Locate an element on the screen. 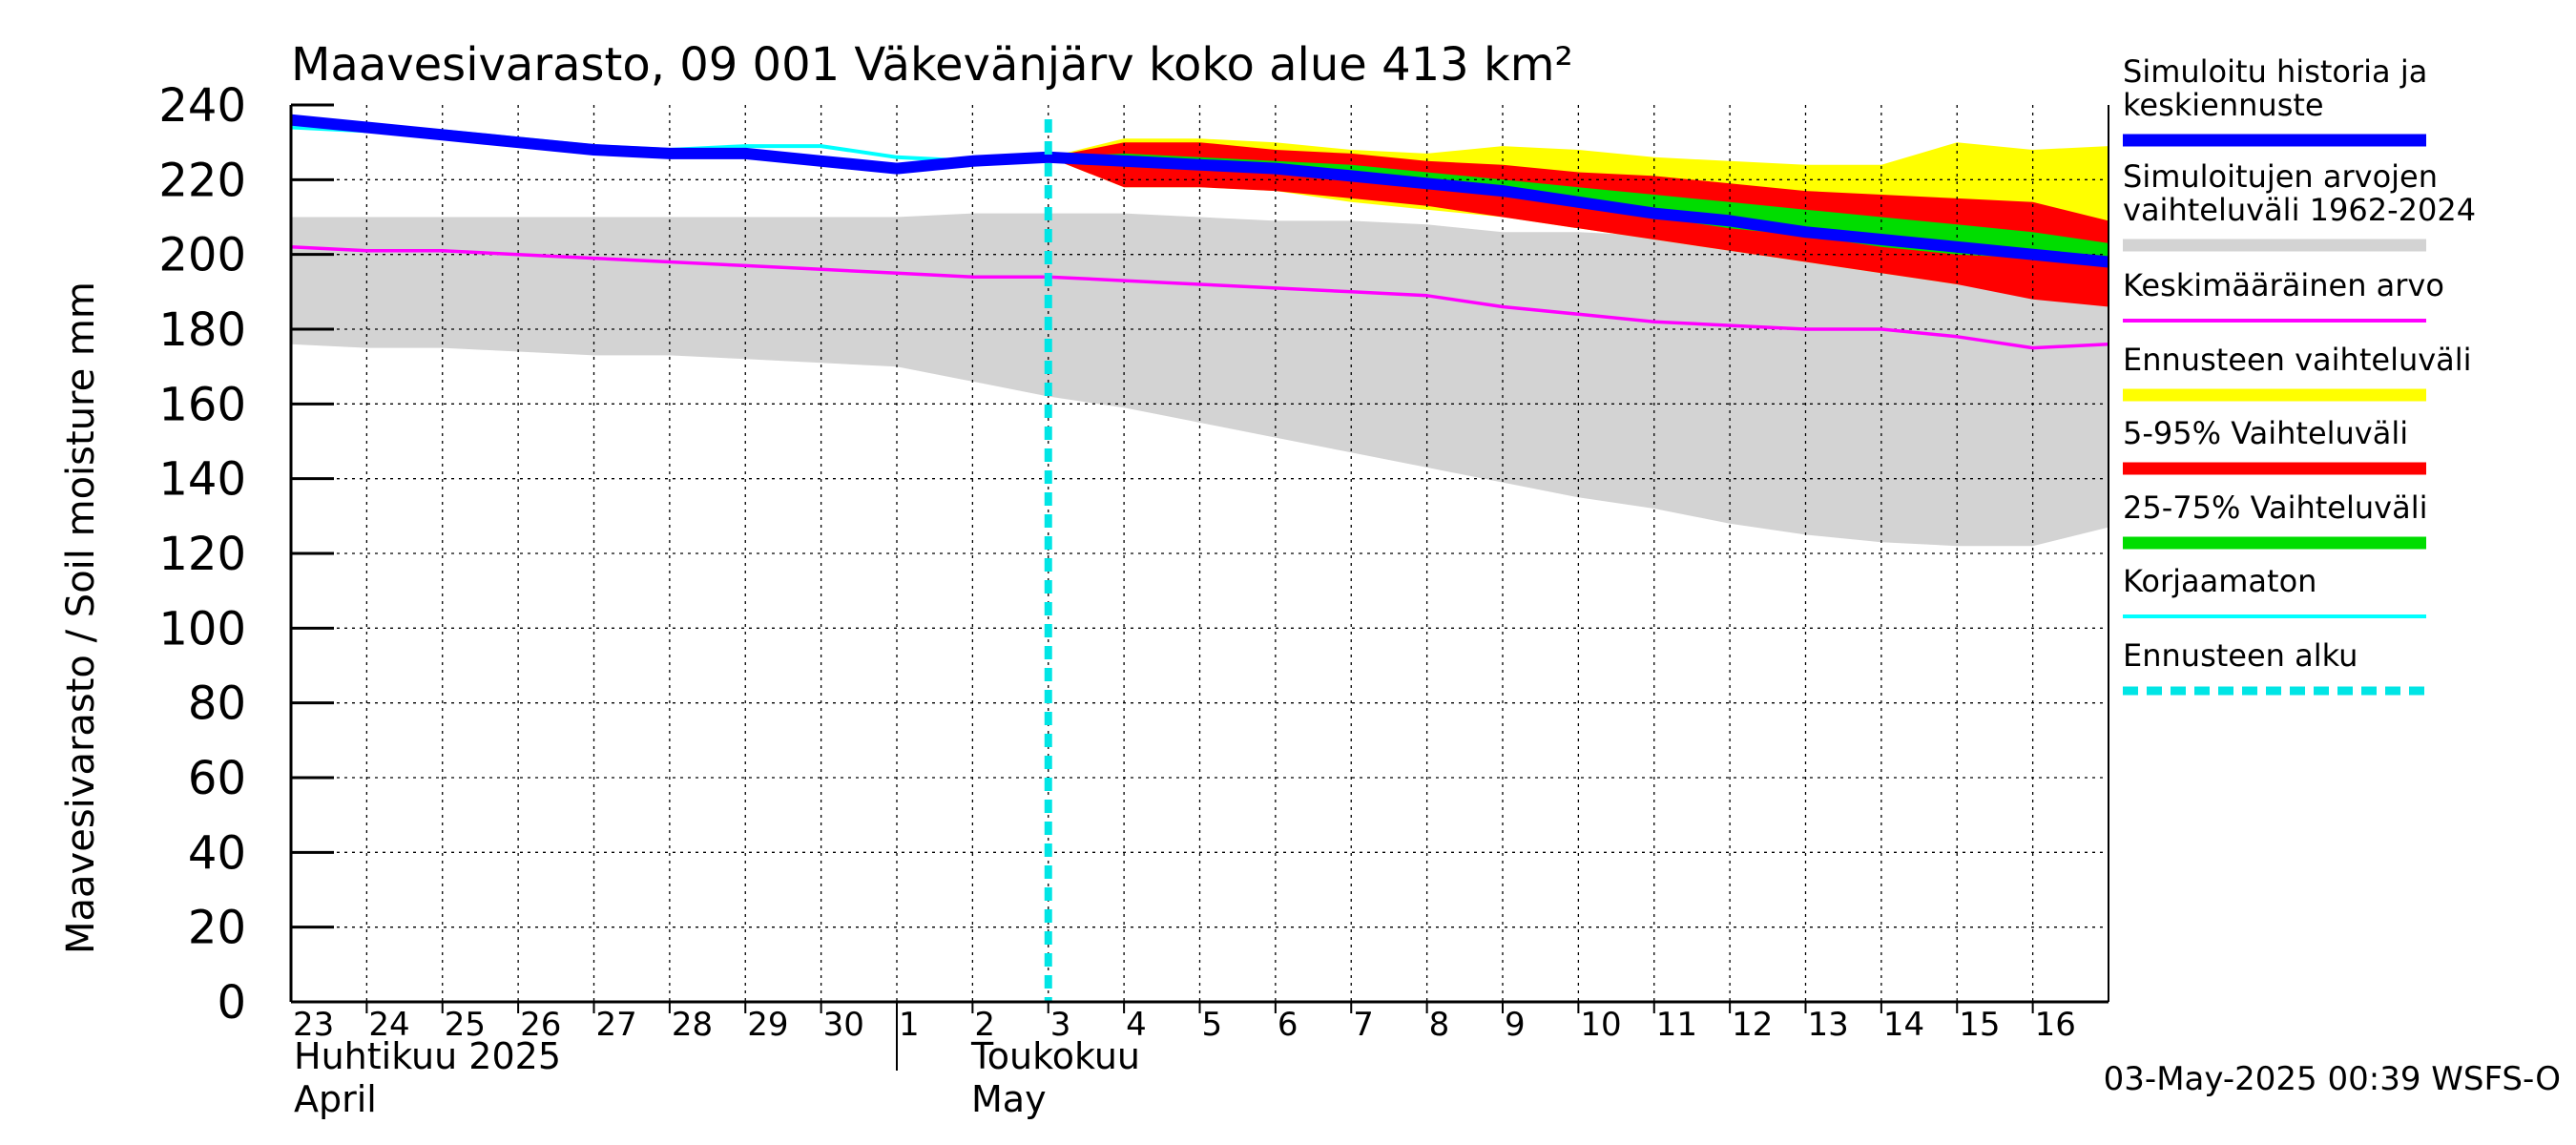  legend-label: Simuloitu historia ja is located at coordinates (2275, 71).